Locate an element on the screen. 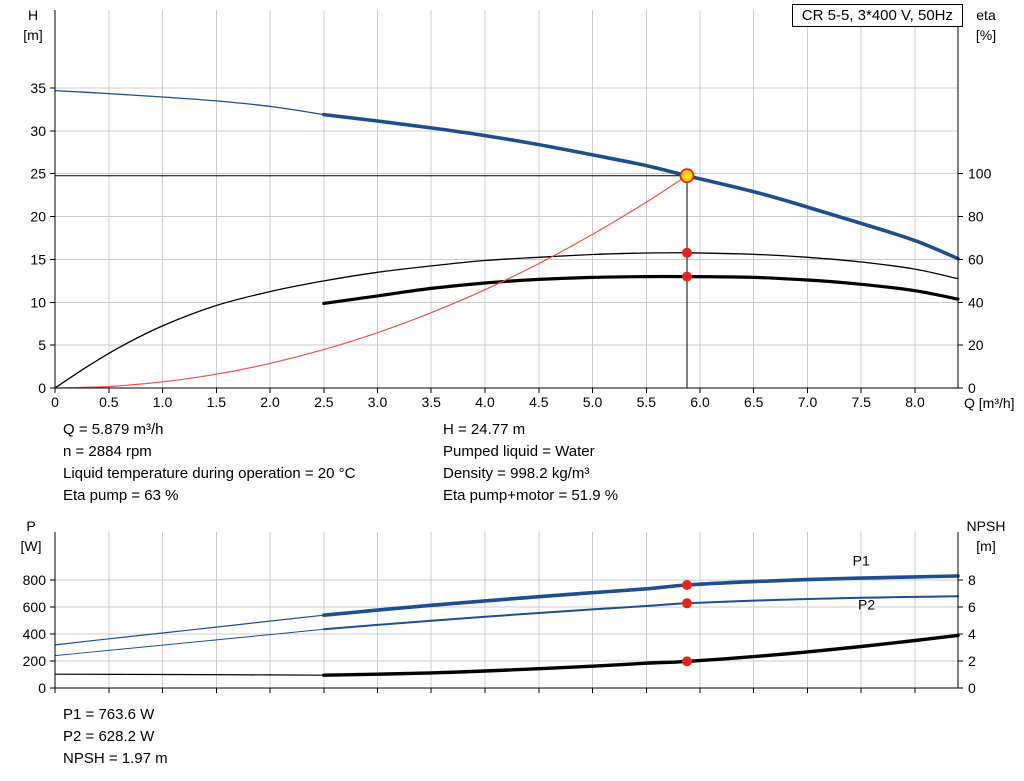 This screenshot has width=1024, height=781. p2-readout: P2 = 628.2 W is located at coordinates (109, 736).